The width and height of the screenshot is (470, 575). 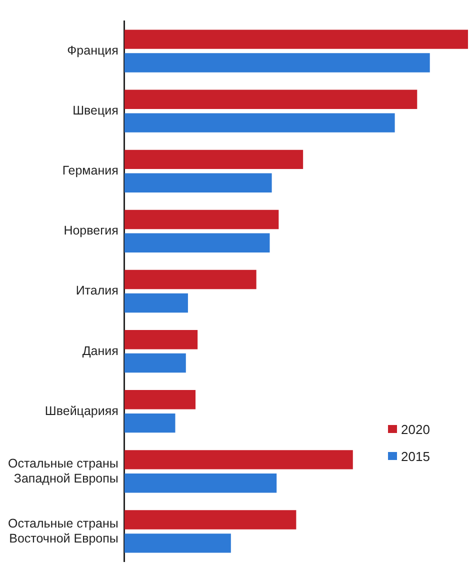 What do you see at coordinates (63, 471) in the screenshot?
I see `y-tick-label: Остальные страны Западной Европы` at bounding box center [63, 471].